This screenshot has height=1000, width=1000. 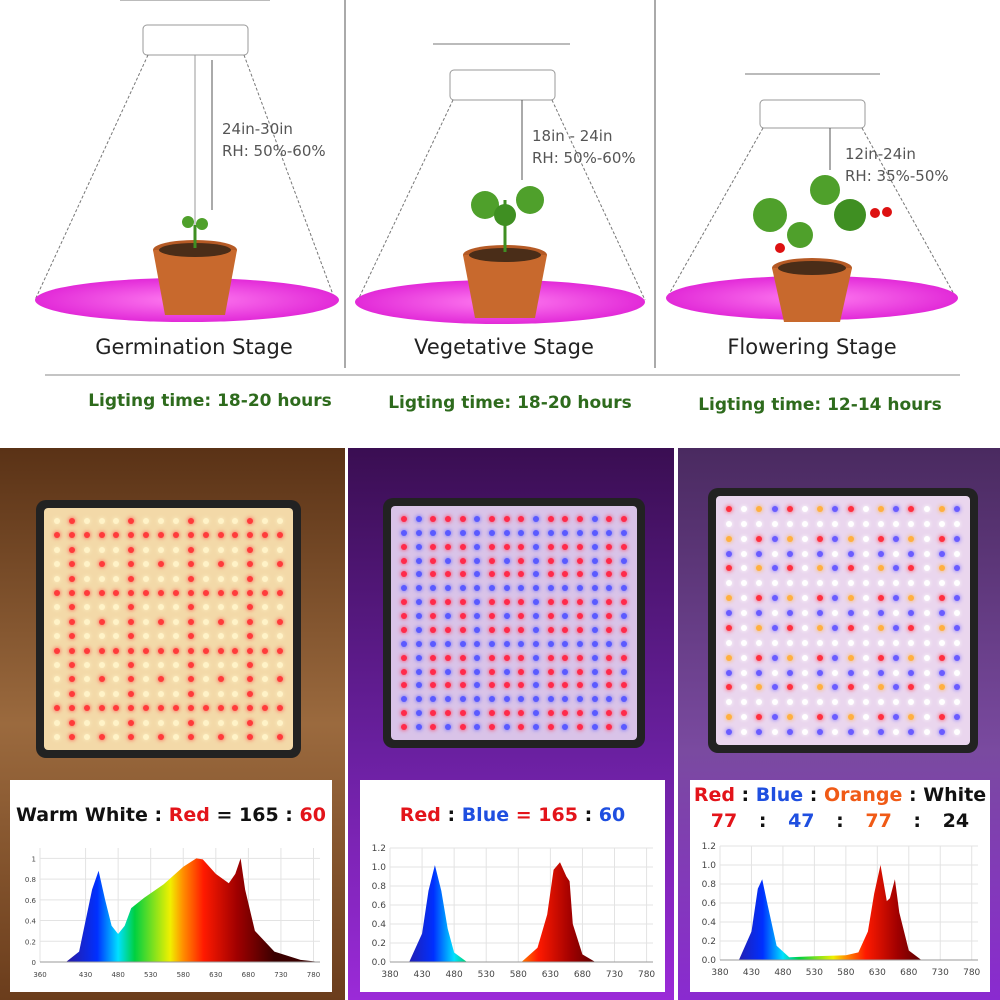 I want to click on value: 165, so click(x=259, y=815).